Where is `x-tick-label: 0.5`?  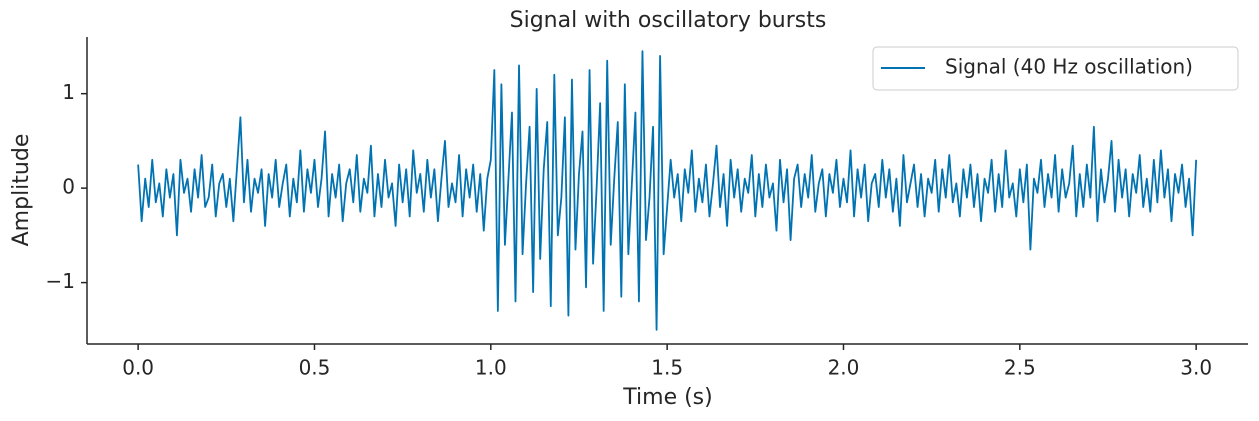 x-tick-label: 0.5 is located at coordinates (315, 368).